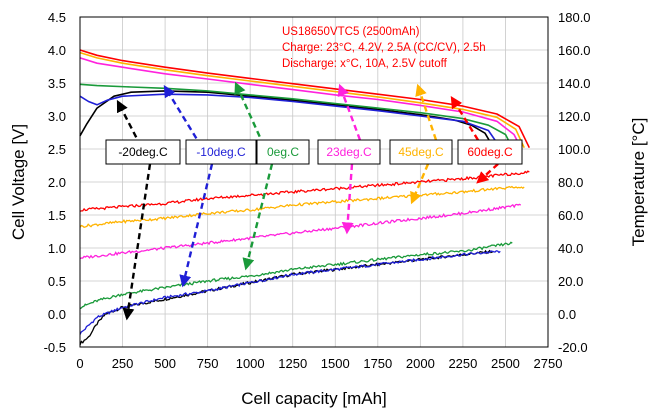 This screenshot has width=651, height=412. I want to click on y2-tick-label: 60.0, so click(570, 215).